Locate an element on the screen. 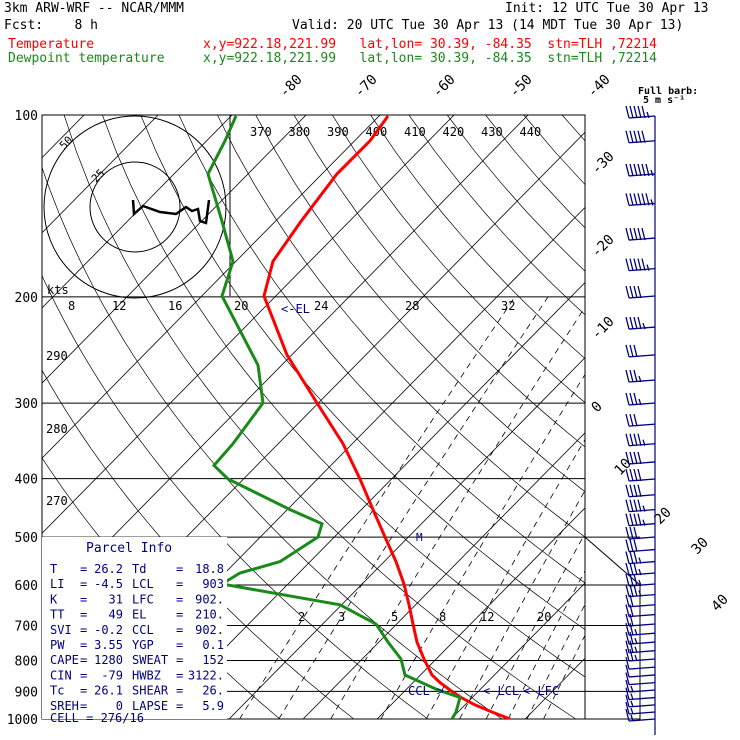 Image resolution: width=740 pixels, height=740 pixels. parcel-key: PW is located at coordinates (57, 645).